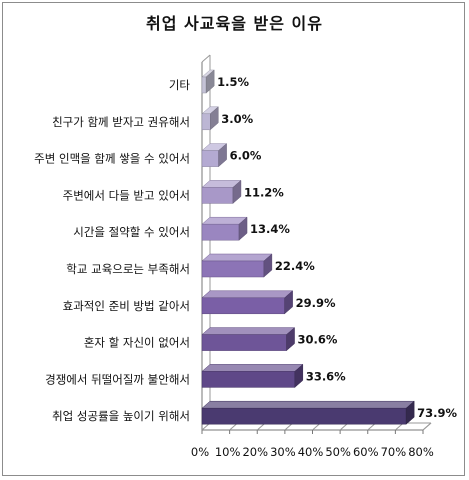 The width and height of the screenshot is (469, 480). I want to click on x-tick-label: 60%, so click(366, 452).